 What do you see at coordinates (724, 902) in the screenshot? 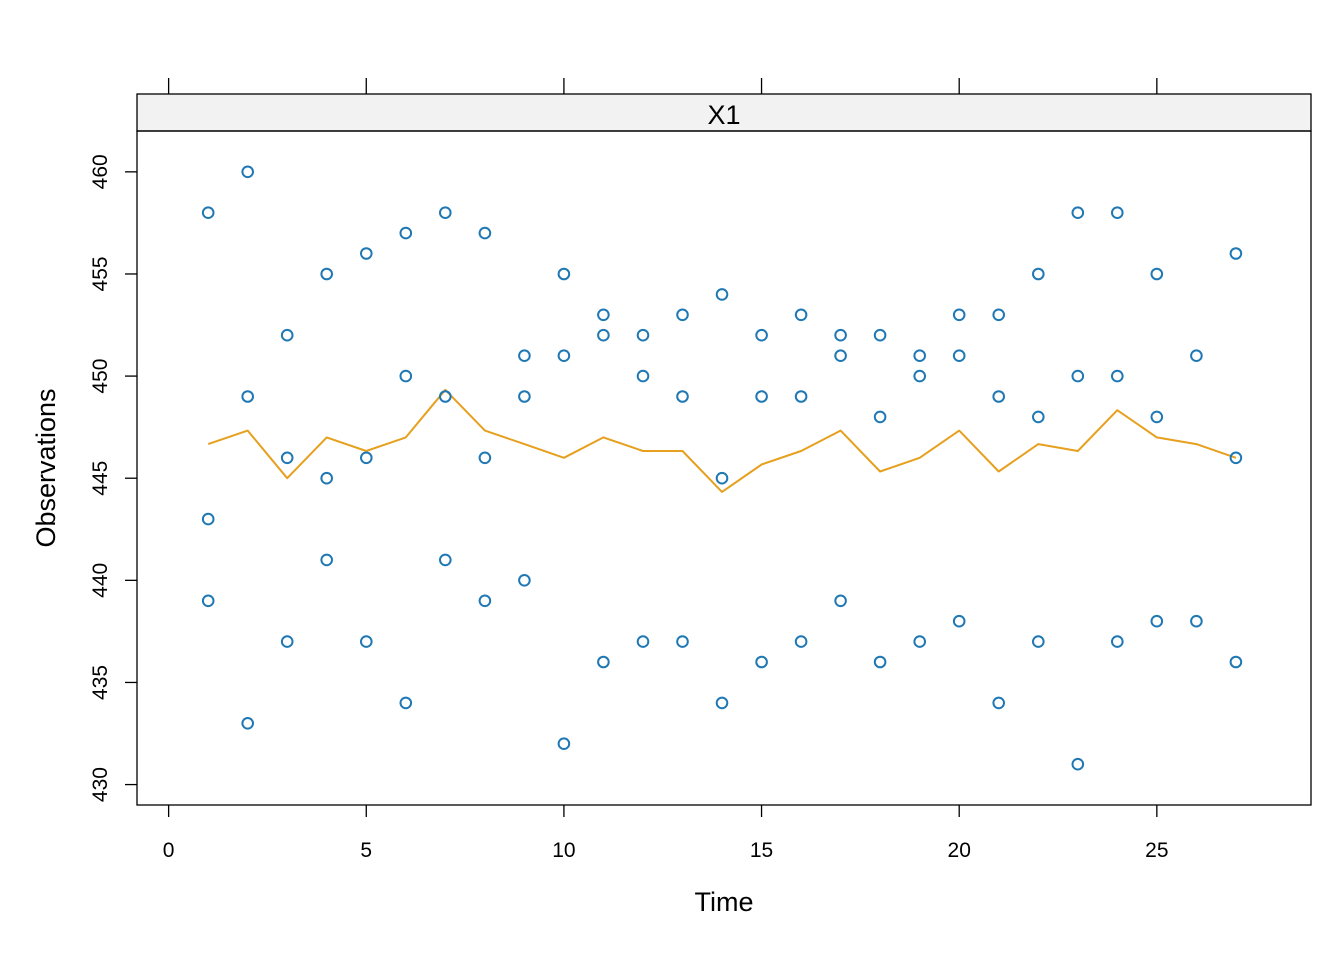
I see `x-axis-title: Time` at bounding box center [724, 902].